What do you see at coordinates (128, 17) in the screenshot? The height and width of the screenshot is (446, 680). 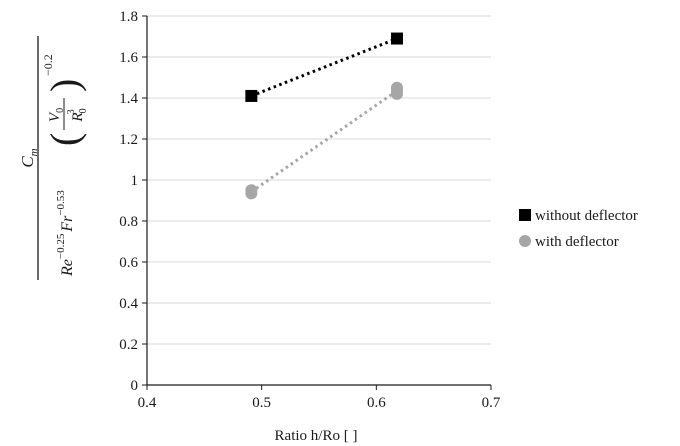 I see `y-tick-label: 1.8` at bounding box center [128, 17].